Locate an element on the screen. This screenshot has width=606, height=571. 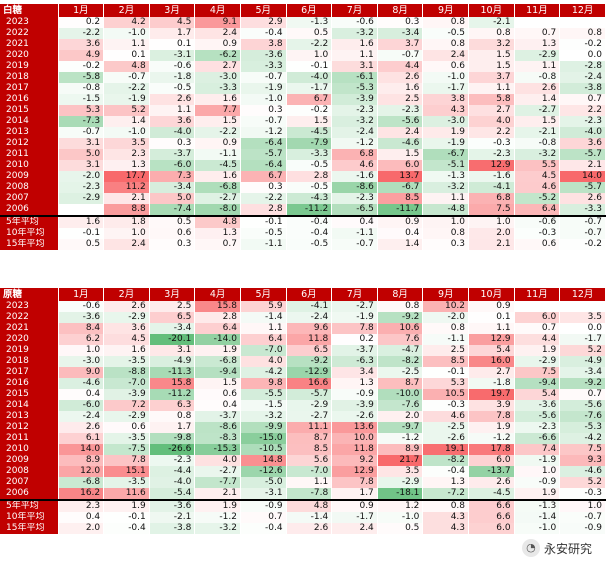
heatmap-cell: -6.8 is located at coordinates (217, 187).